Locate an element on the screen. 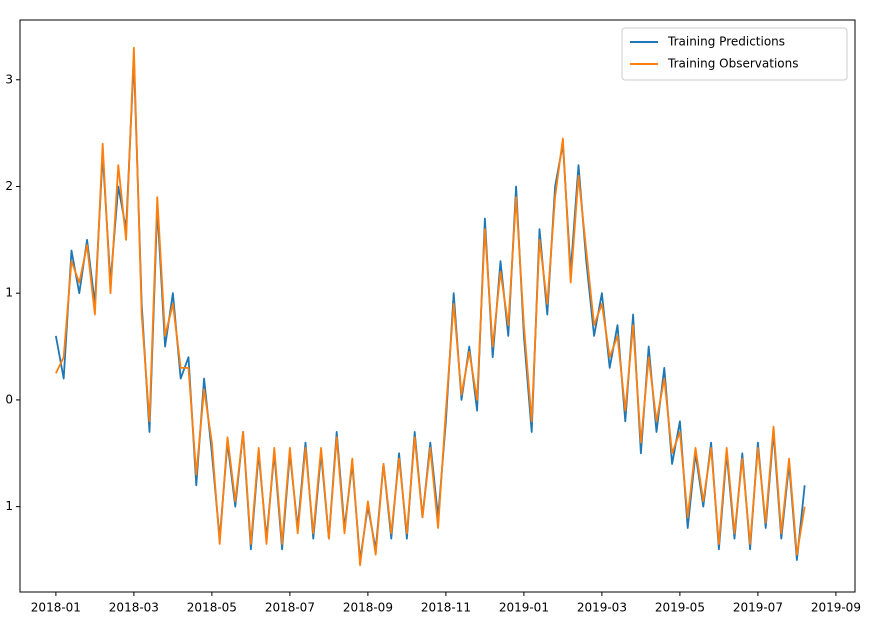 This screenshot has width=892, height=628. legend-box is located at coordinates (734, 54).